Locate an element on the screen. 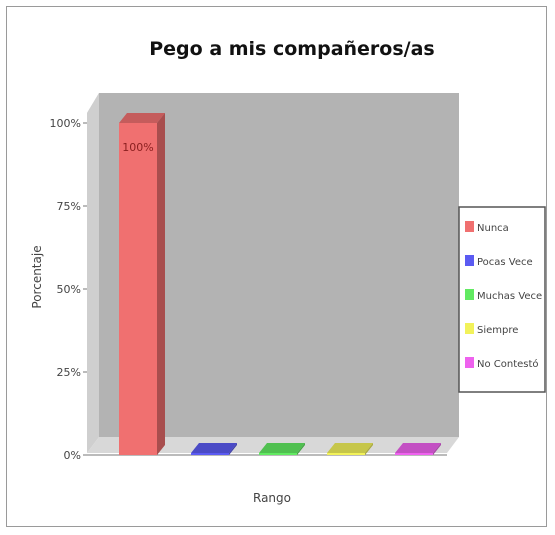  chart-title: Pego a mis compañeros/as is located at coordinates (292, 49).